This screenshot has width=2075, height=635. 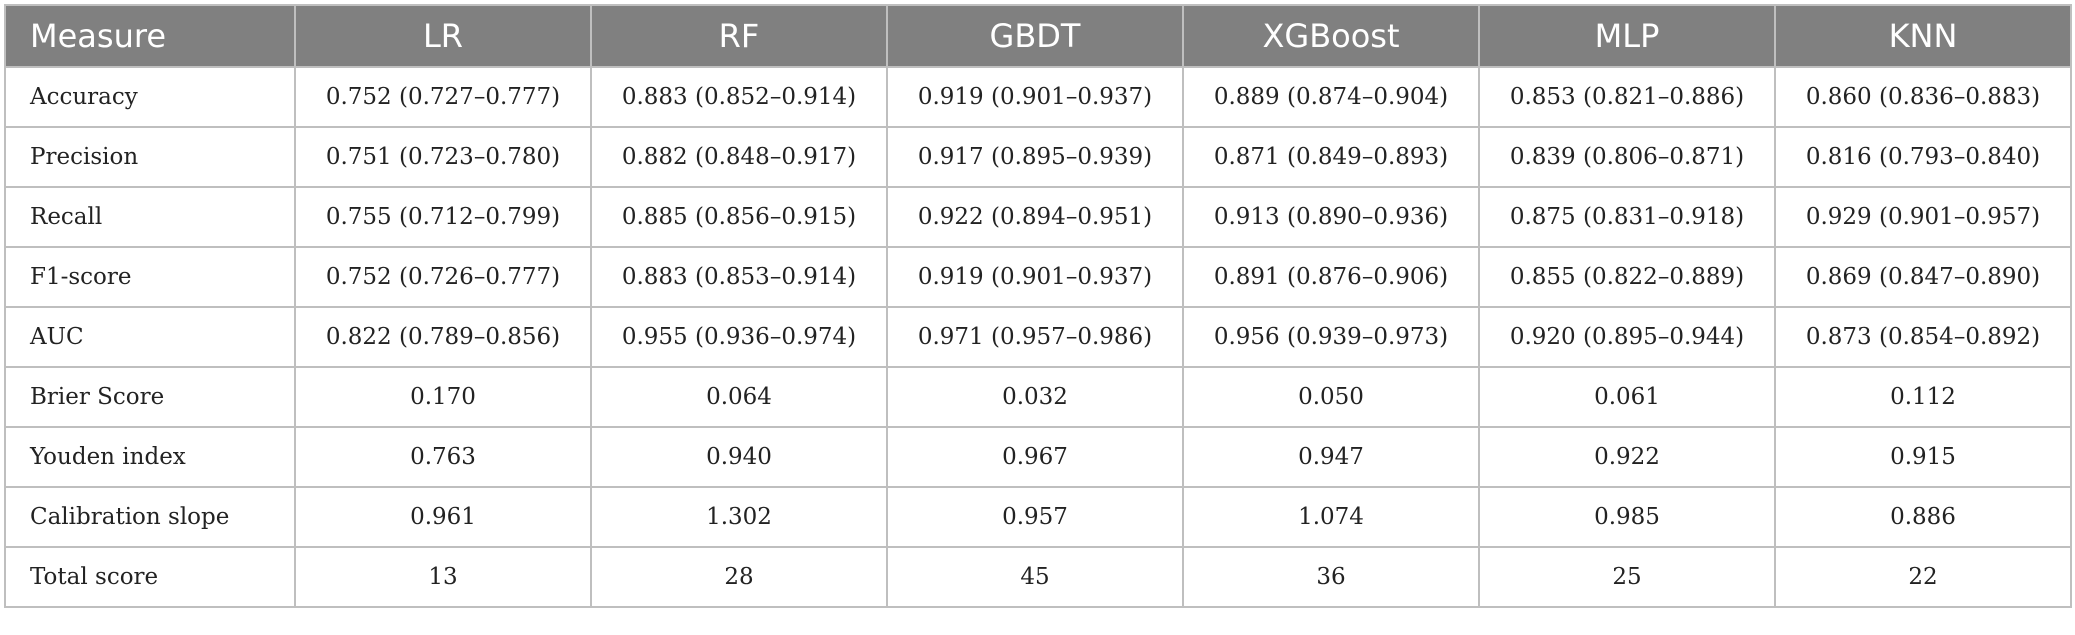 What do you see at coordinates (443, 397) in the screenshot?
I see `cell-lr: 0.170` at bounding box center [443, 397].